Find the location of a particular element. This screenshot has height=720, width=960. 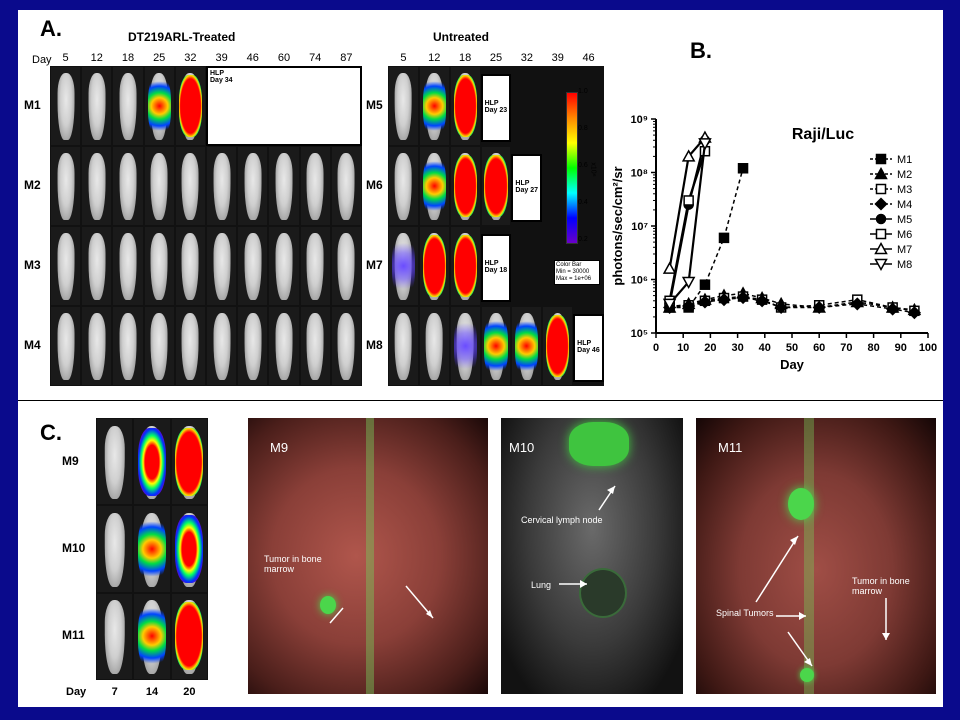

color-bar-scale: x10⁶ is located at coordinates (593, 169).